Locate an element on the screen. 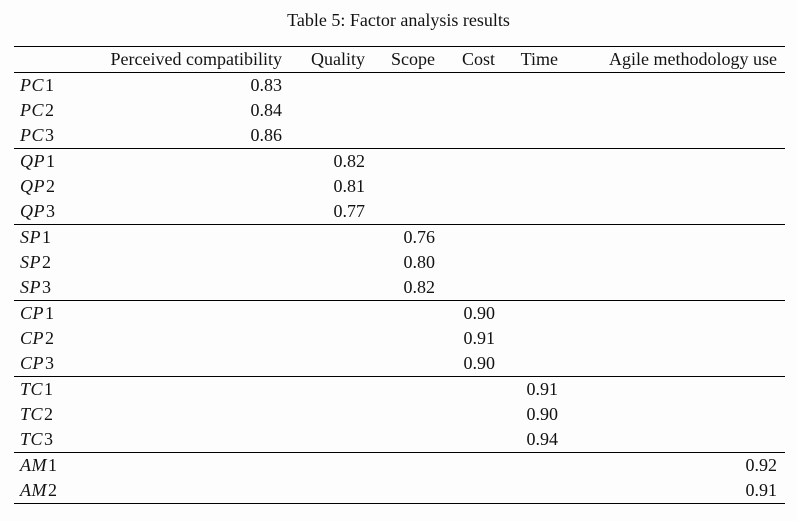  row-label: PC2 is located at coordinates (37, 110).